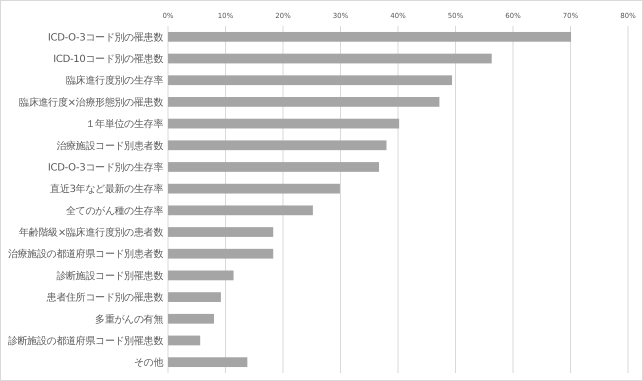 The width and height of the screenshot is (643, 381). Describe the element at coordinates (115, 210) in the screenshot. I see `y-tick-label: 全てのがん種の生存率` at that location.